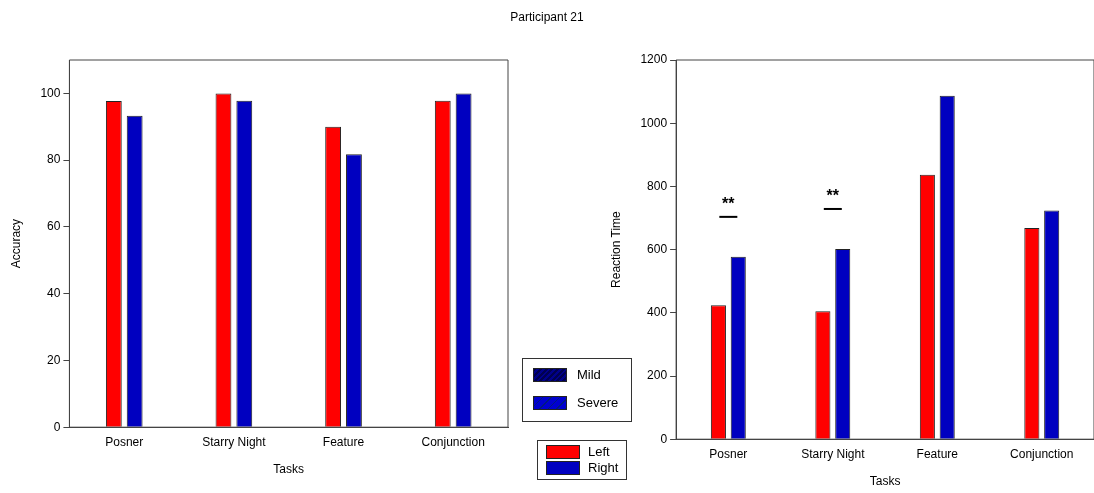 This screenshot has width=1094, height=493. I want to click on y-tick-label: 400, so click(657, 312).